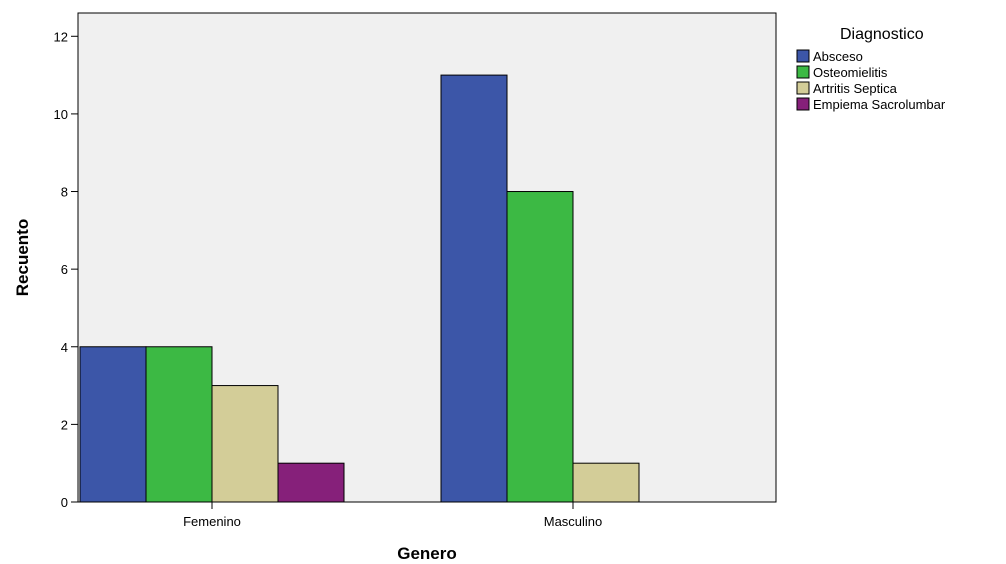  I want to click on bar-osteomielitis-femenino, so click(179, 424).